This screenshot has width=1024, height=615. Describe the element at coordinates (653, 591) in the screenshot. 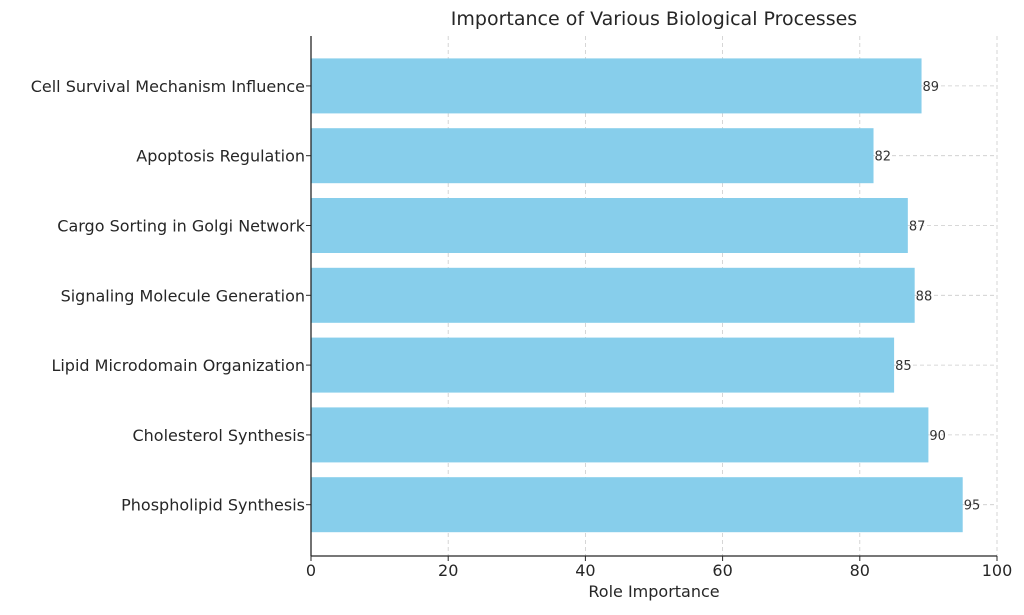

I see `x-axis-label: Role Importance` at that location.